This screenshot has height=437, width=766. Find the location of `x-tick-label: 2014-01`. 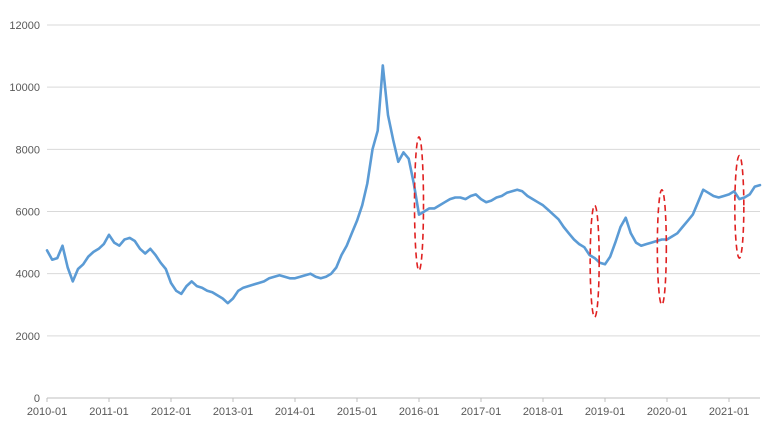

x-tick-label: 2014-01 is located at coordinates (295, 412).